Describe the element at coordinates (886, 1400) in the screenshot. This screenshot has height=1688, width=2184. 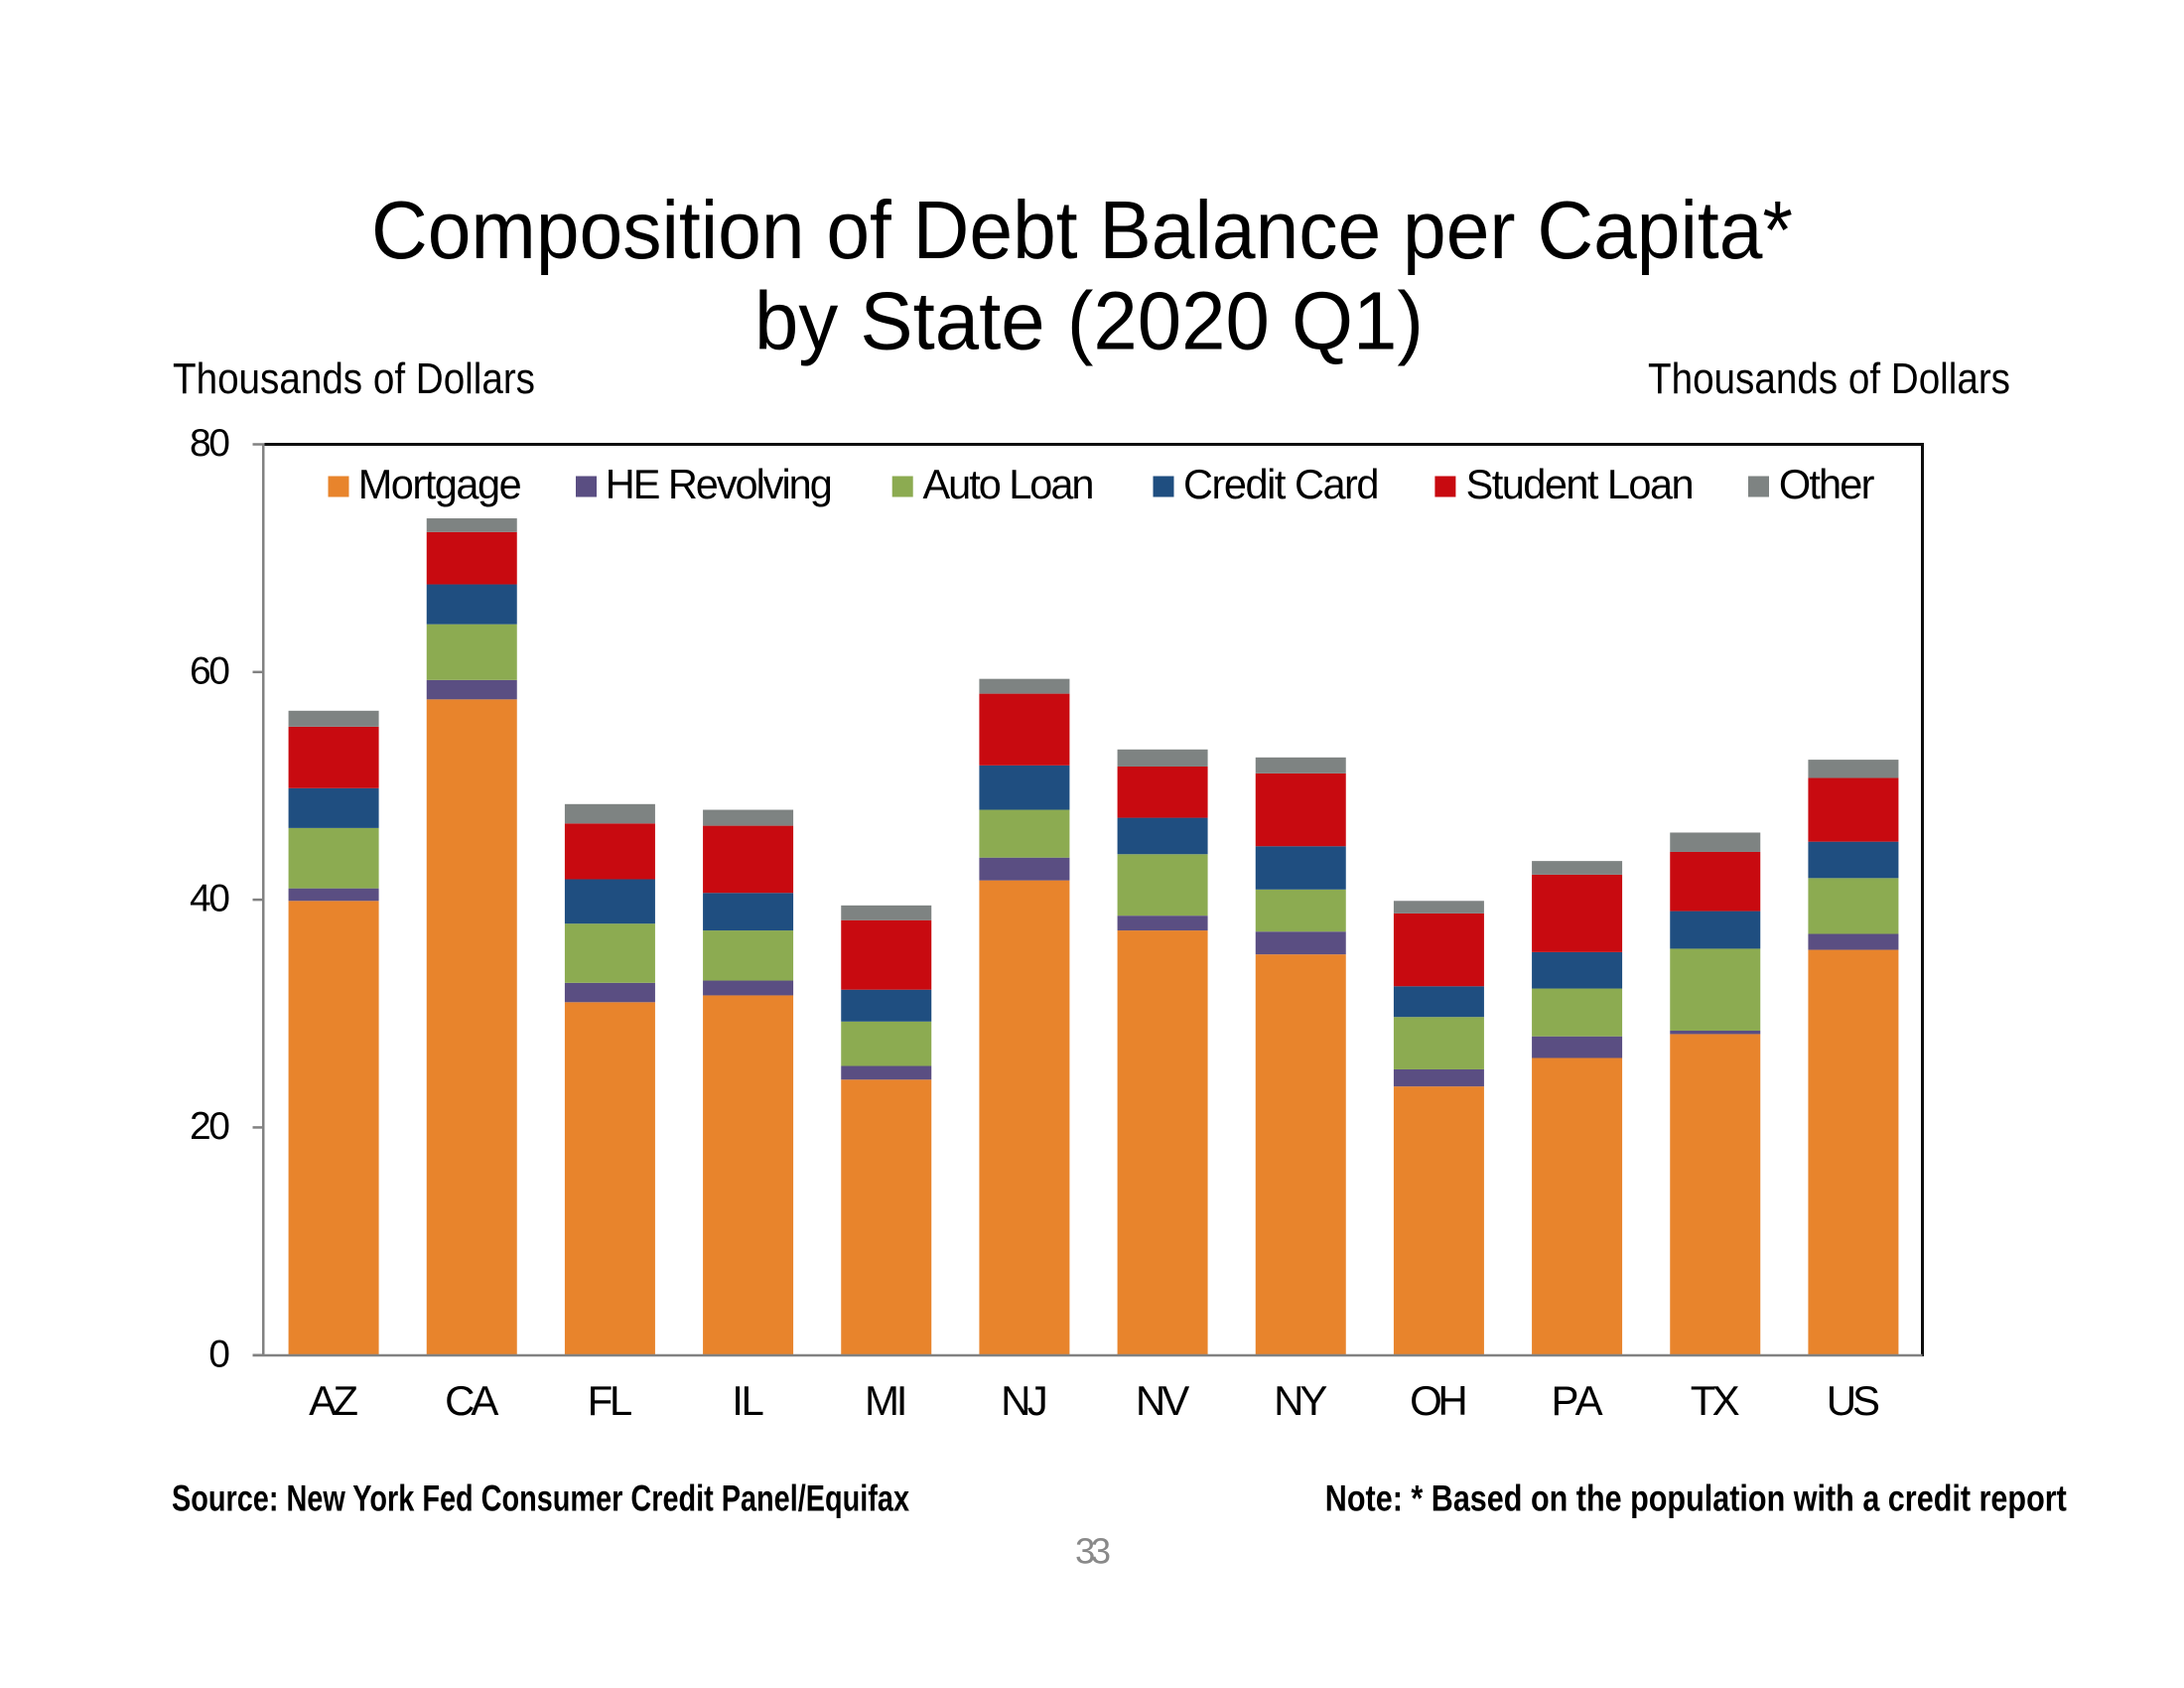
I see `svg-text: MI` at that location.